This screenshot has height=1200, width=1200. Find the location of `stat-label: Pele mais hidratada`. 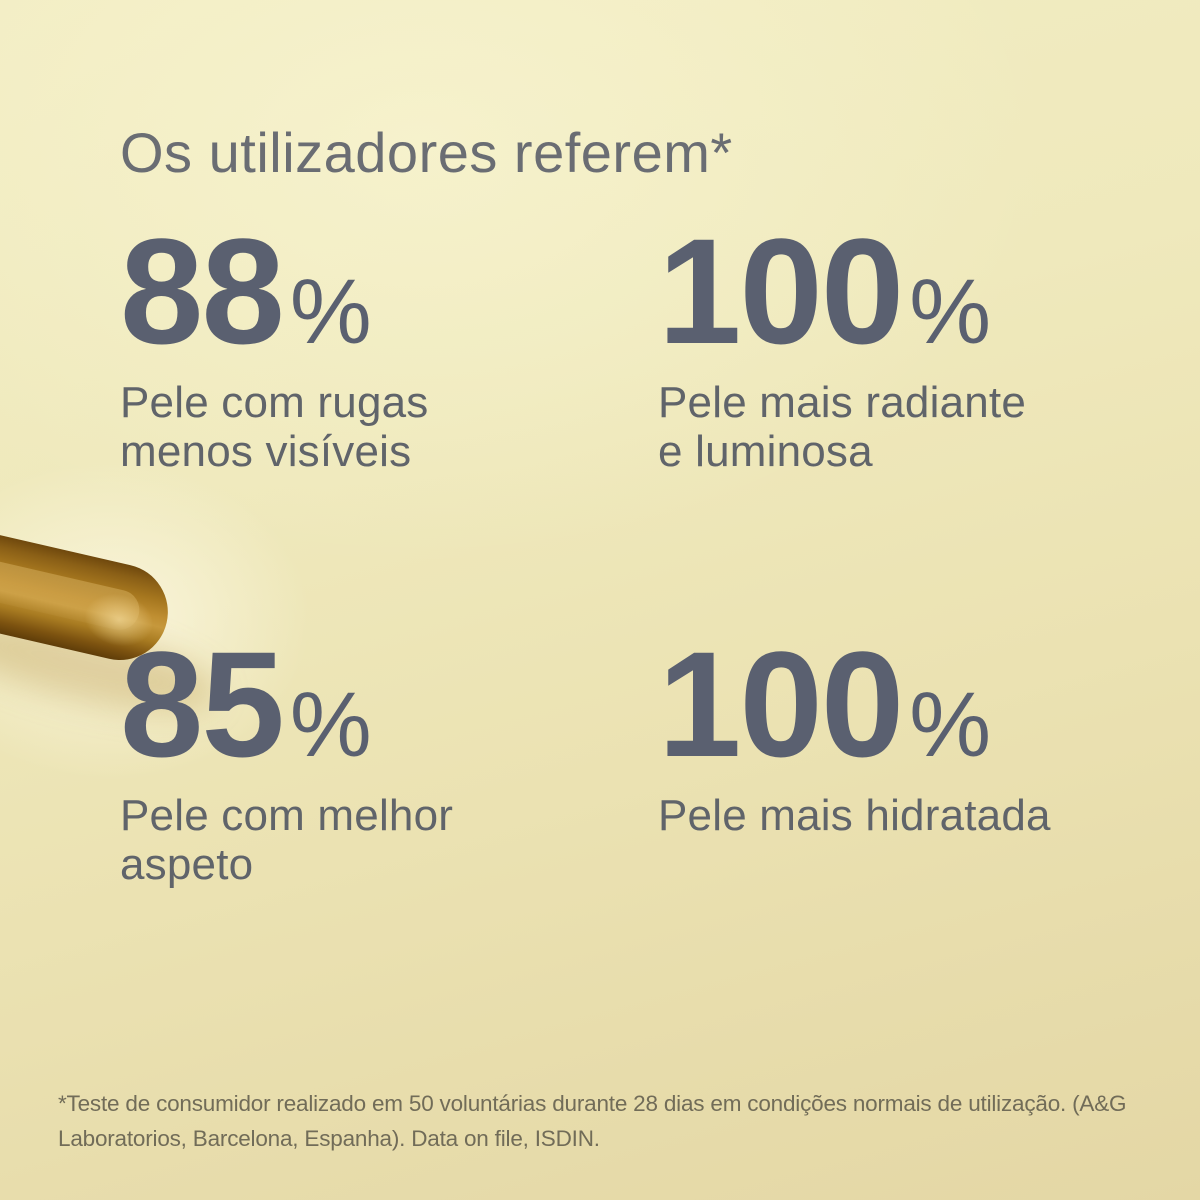

stat-label: Pele mais hidratada is located at coordinates (898, 815).